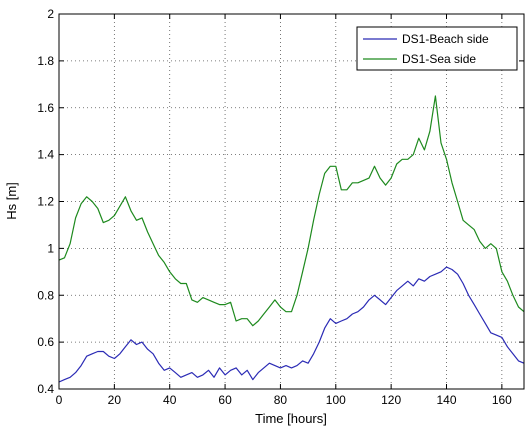  Describe the element at coordinates (115, 400) in the screenshot. I see `x-tick-label: 20` at that location.